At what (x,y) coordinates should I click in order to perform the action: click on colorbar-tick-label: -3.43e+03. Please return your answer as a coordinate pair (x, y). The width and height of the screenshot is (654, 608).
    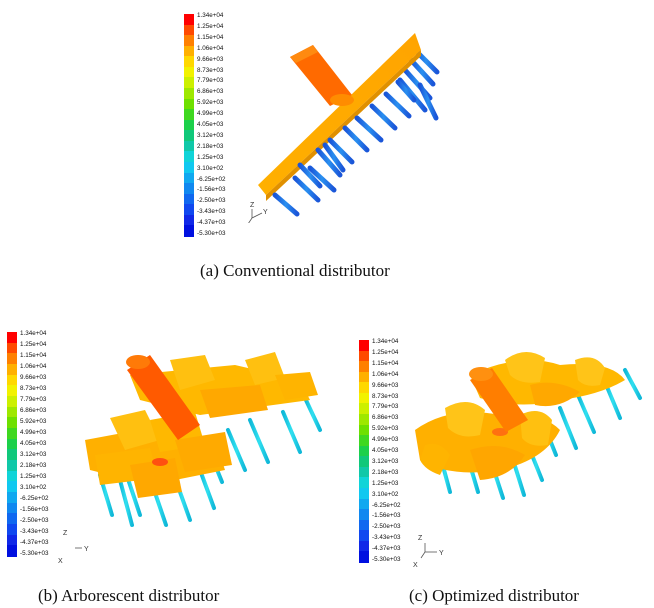
    Looking at the image, I should click on (386, 538).